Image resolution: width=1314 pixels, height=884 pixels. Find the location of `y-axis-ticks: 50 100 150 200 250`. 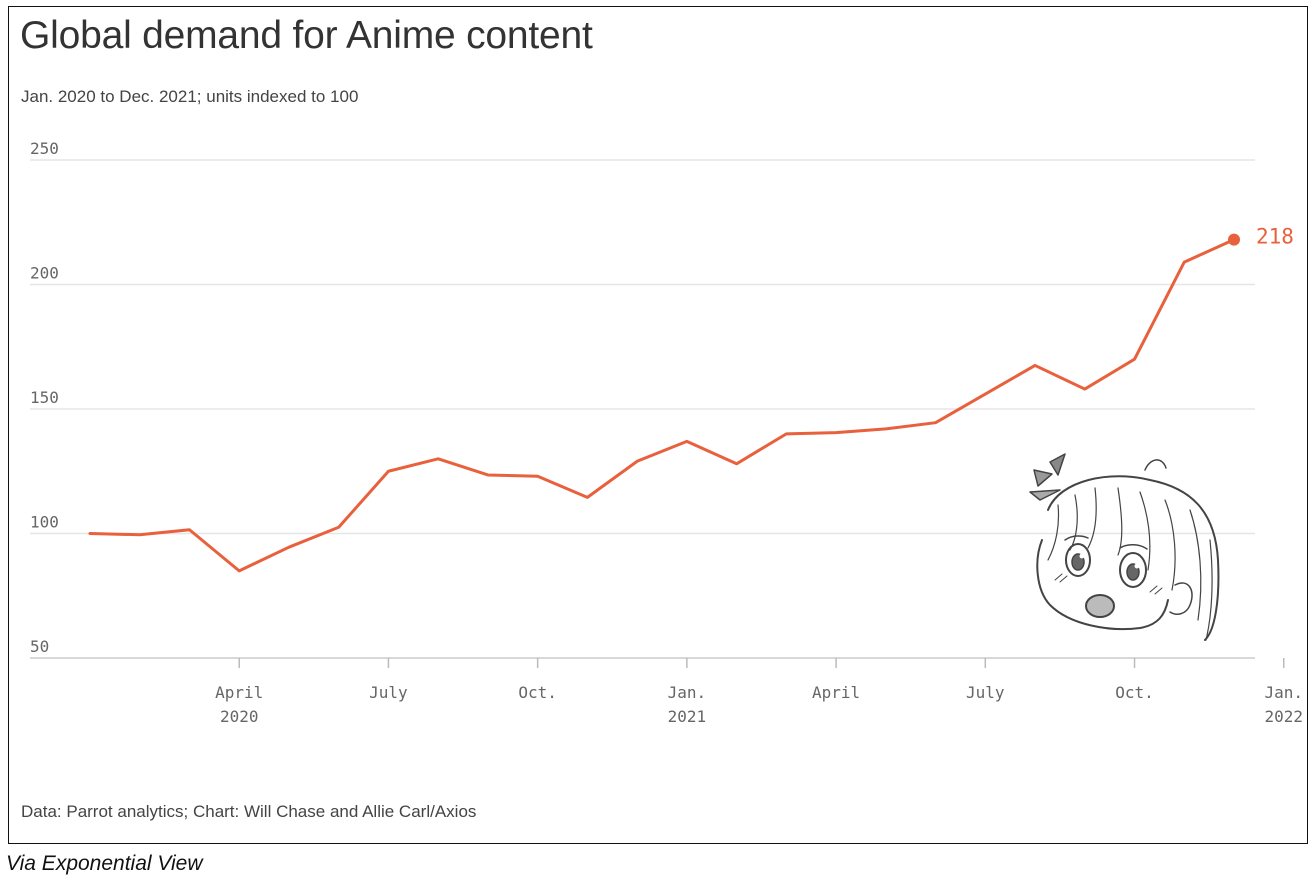

y-axis-ticks: 50 100 150 200 250 is located at coordinates (44, 397).